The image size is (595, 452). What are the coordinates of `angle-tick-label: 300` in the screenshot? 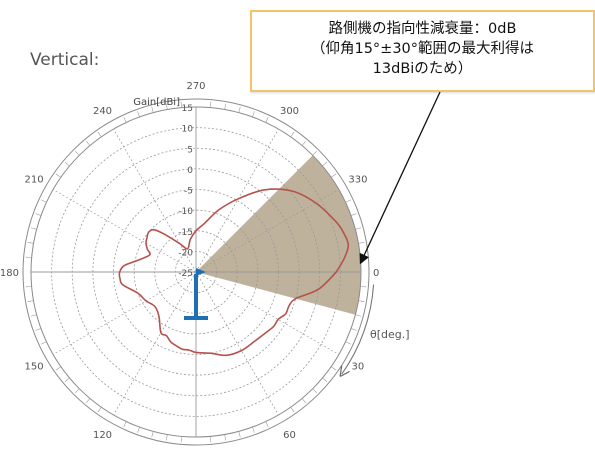 It's located at (289, 111).